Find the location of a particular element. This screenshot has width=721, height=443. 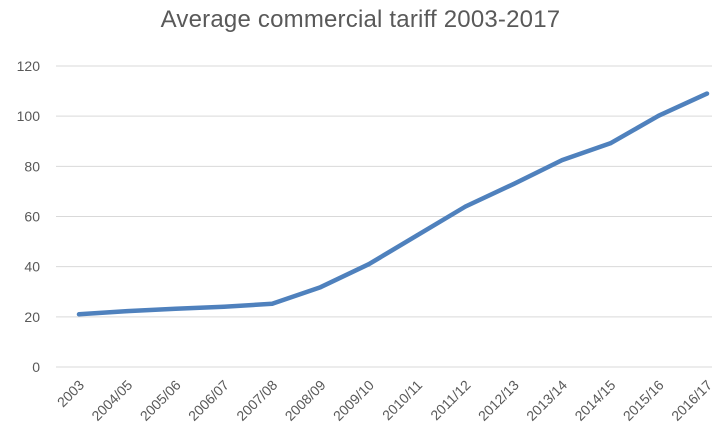

y-tick-label: 0 is located at coordinates (36, 367).